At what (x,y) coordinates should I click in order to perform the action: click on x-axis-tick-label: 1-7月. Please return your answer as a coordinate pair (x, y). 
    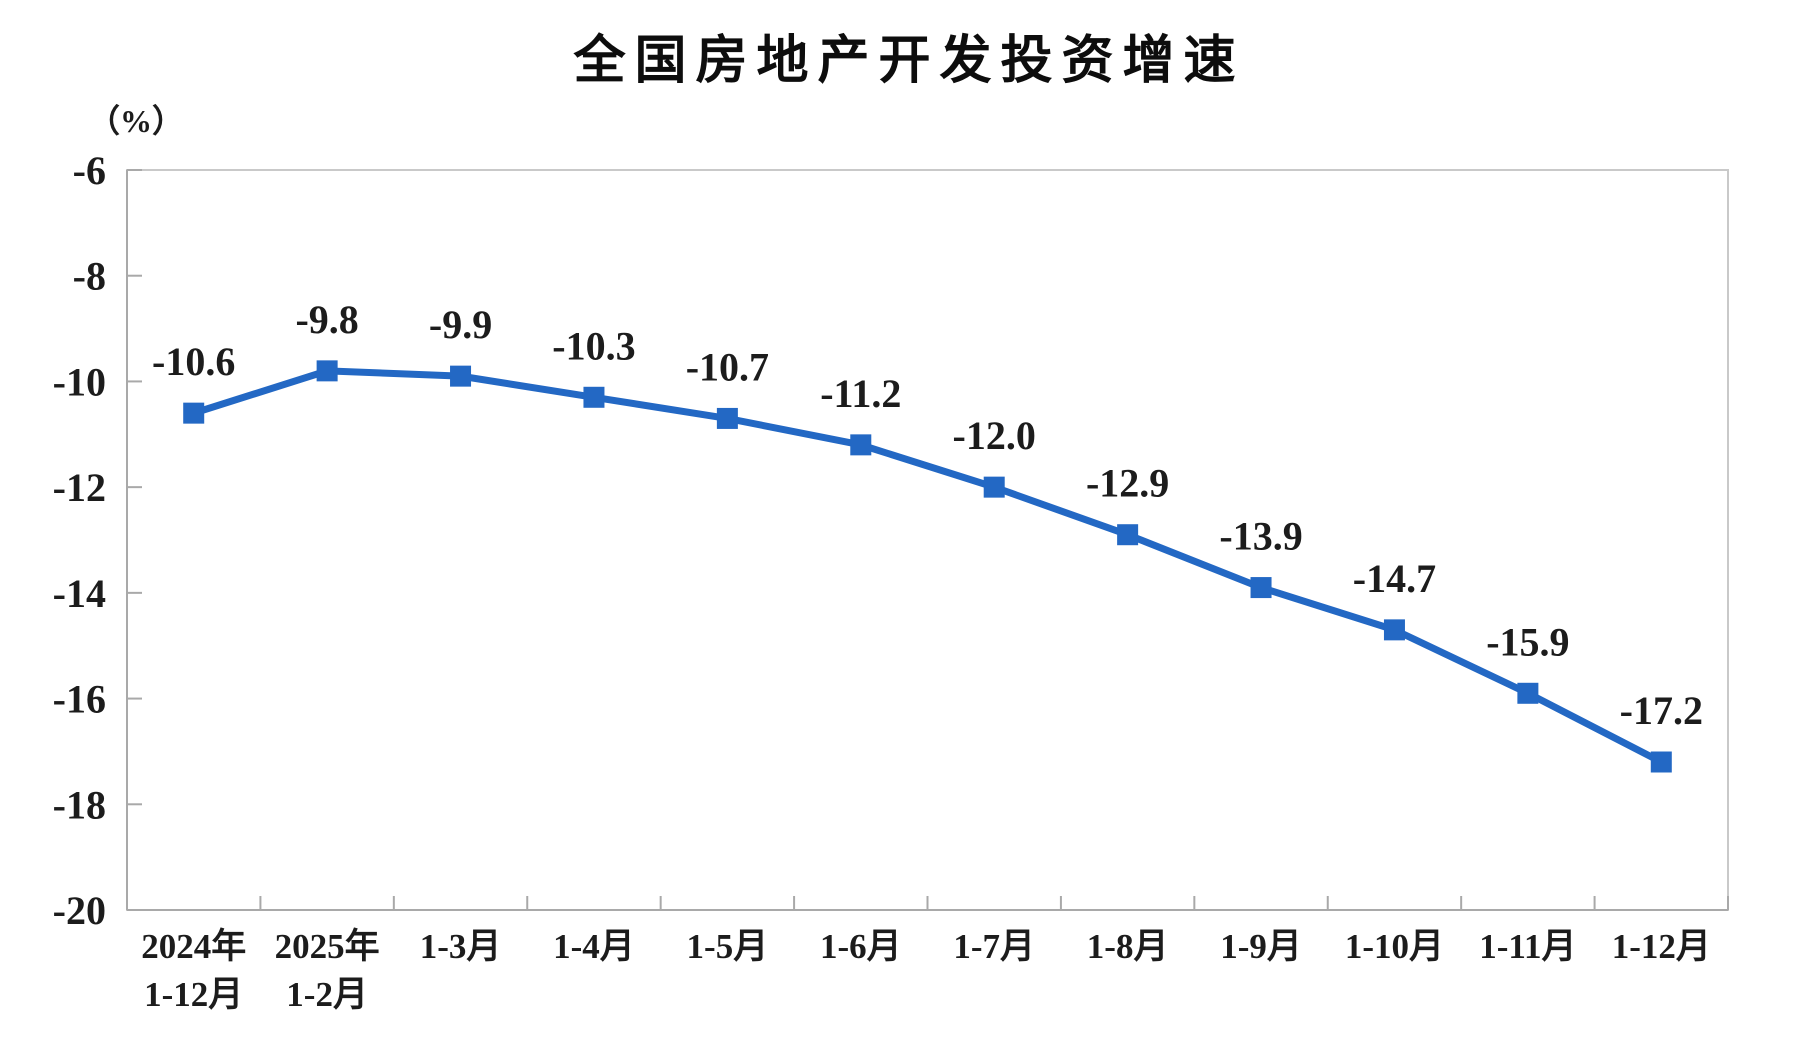
    Looking at the image, I should click on (994, 946).